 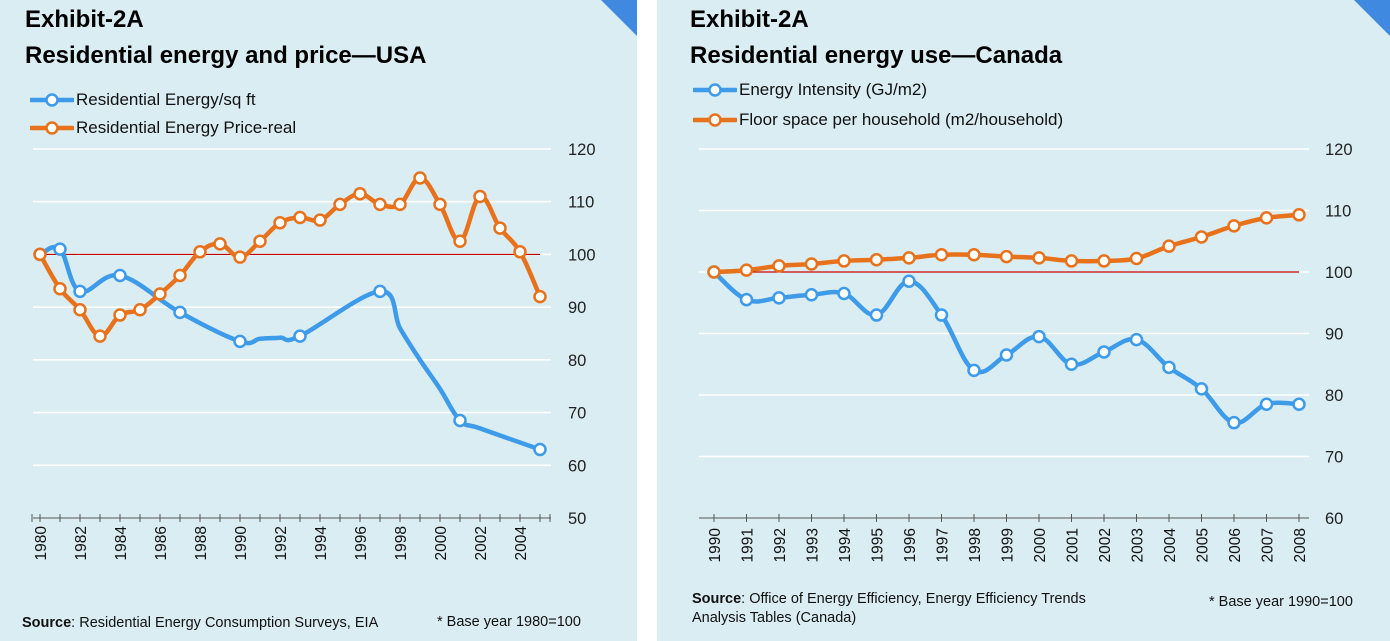 I want to click on base-year-note: * Base year 1980=100, so click(x=509, y=622).